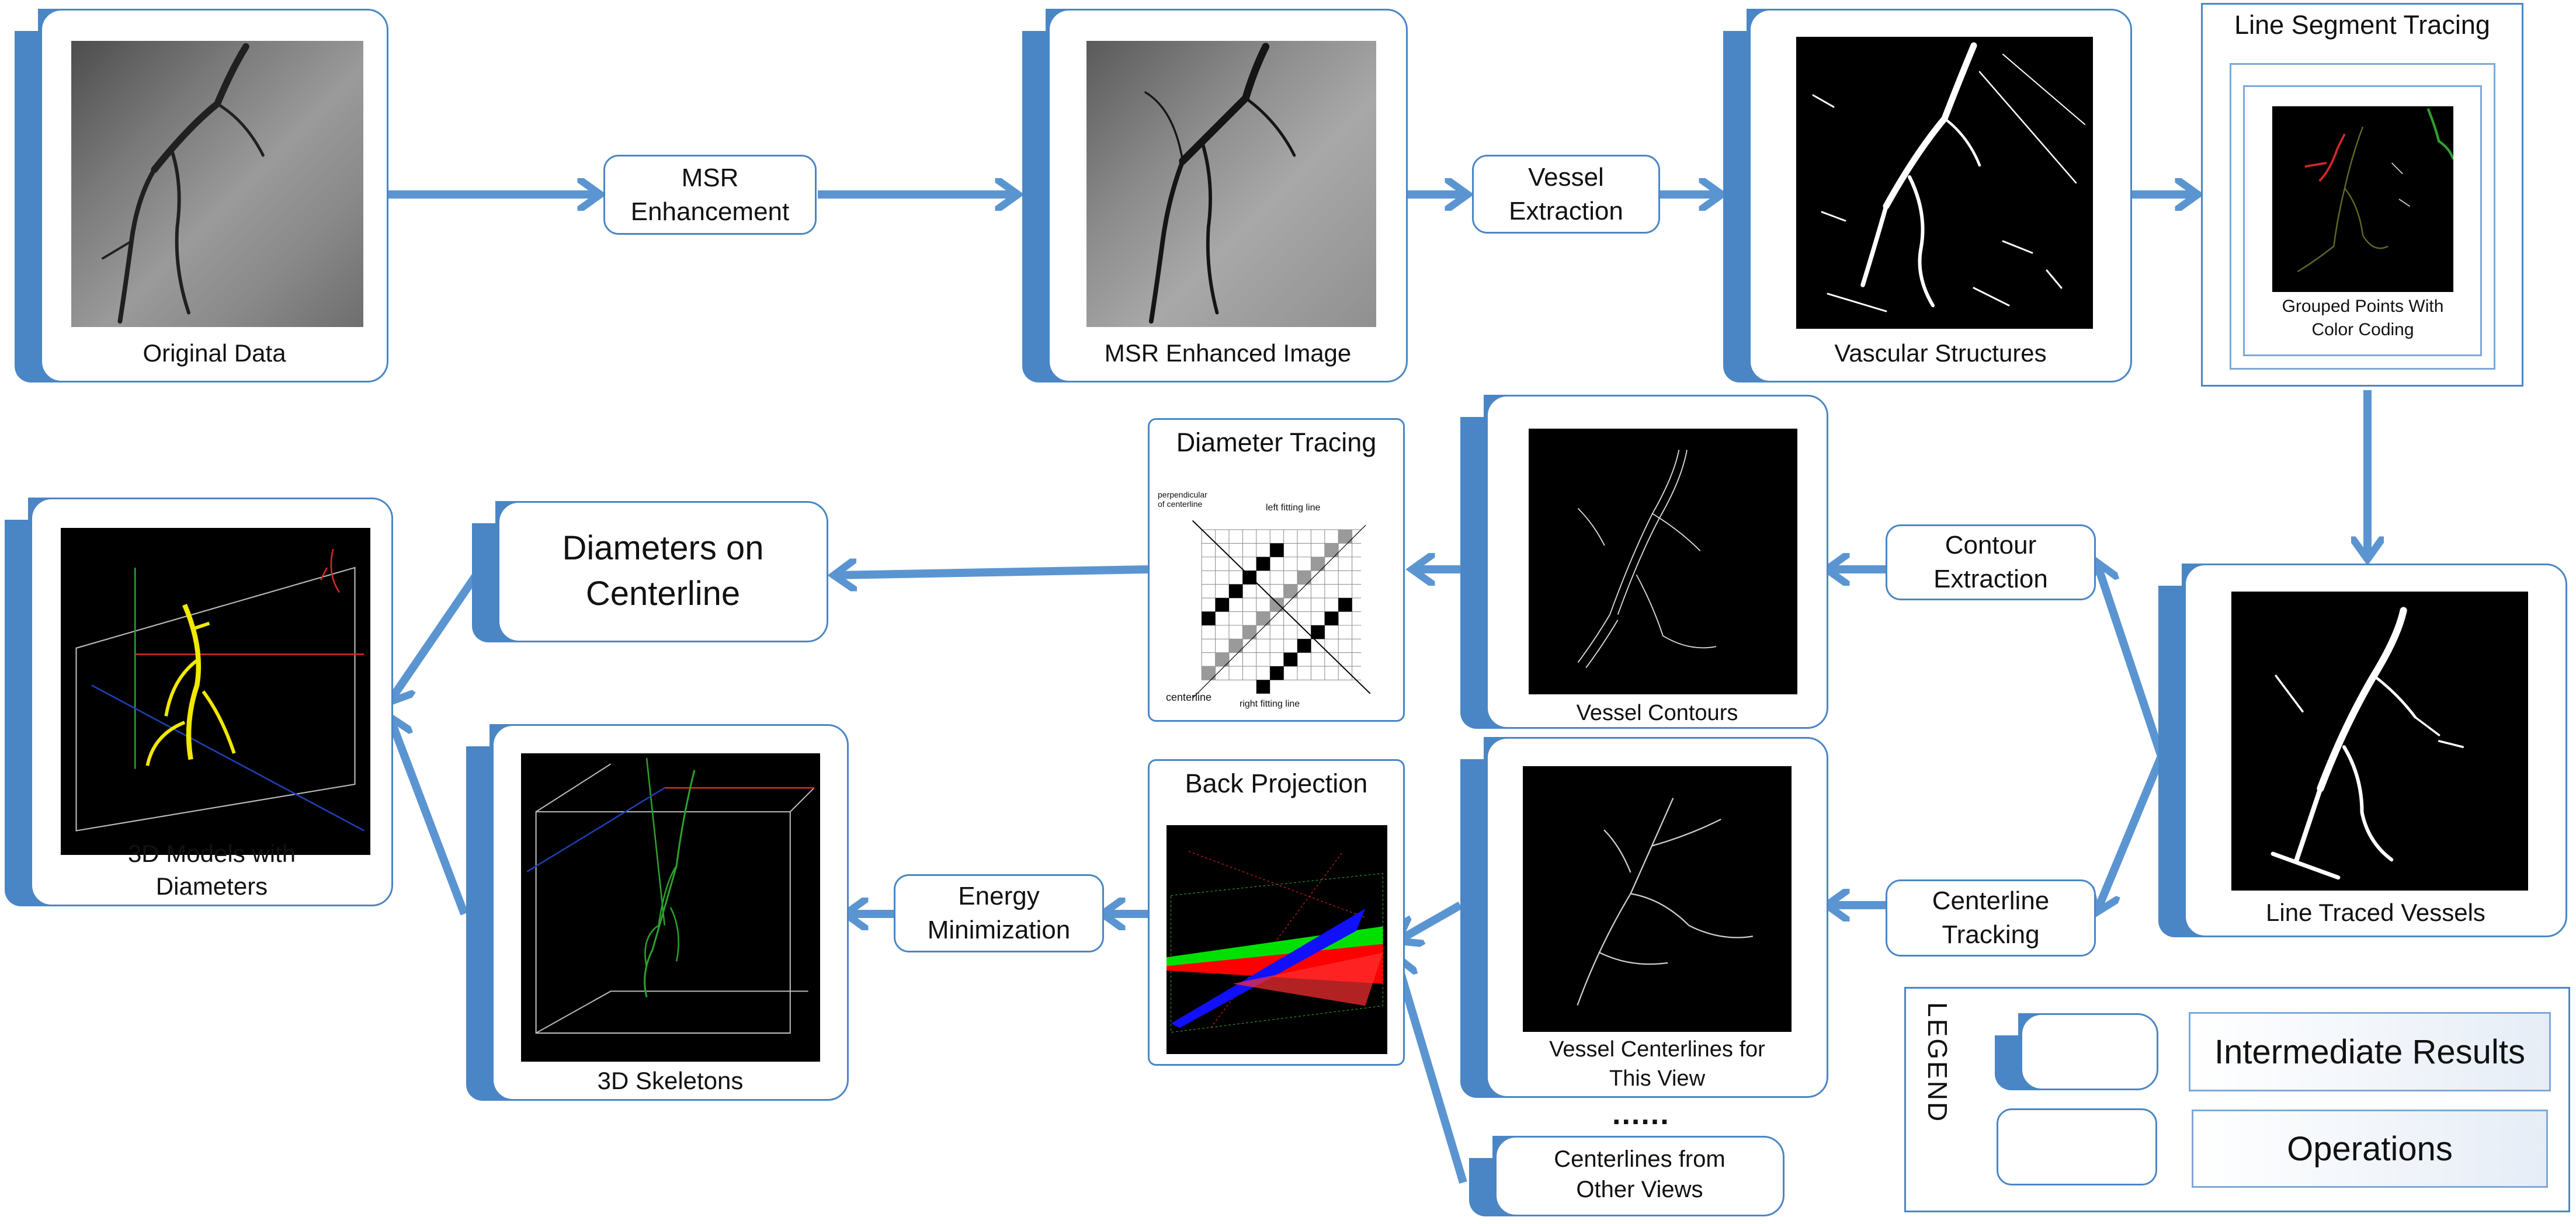 The width and height of the screenshot is (2576, 1224). I want to click on original-angiogram-image, so click(217, 184).